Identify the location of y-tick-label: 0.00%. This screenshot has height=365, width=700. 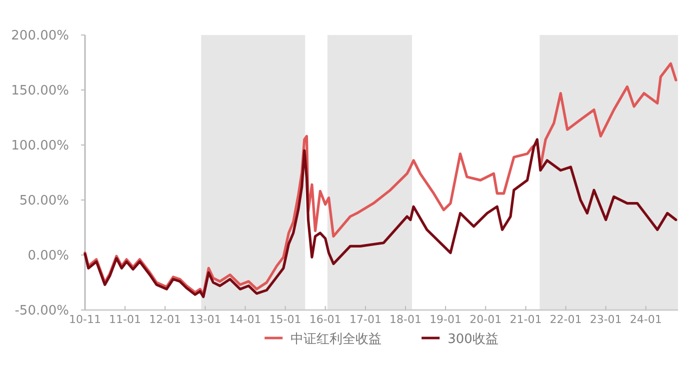
(48, 256).